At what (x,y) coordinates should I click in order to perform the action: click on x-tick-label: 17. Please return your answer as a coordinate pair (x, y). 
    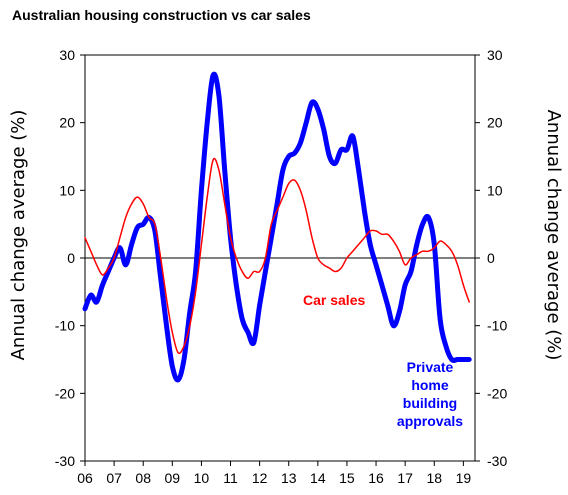
    Looking at the image, I should click on (405, 478).